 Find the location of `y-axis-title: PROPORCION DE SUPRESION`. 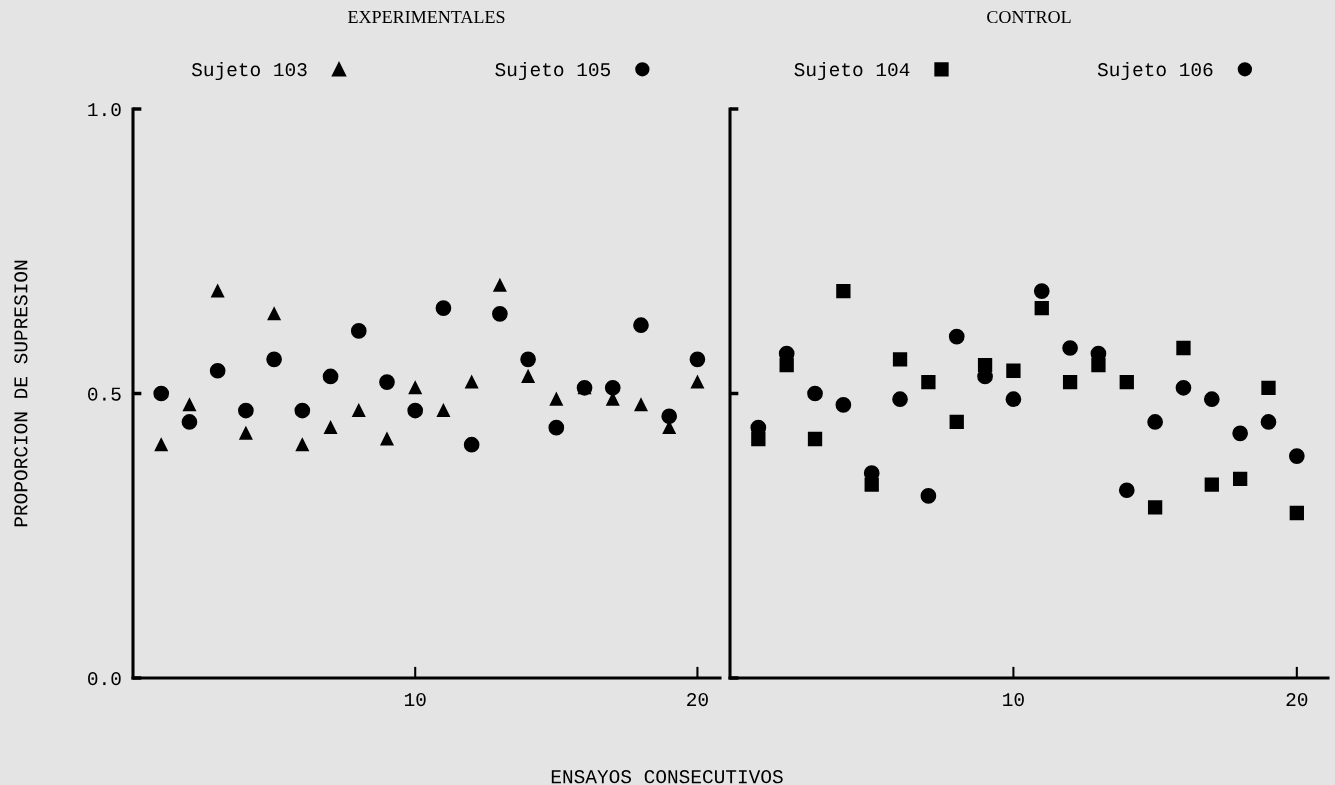

y-axis-title: PROPORCION DE SUPRESION is located at coordinates (21, 393).